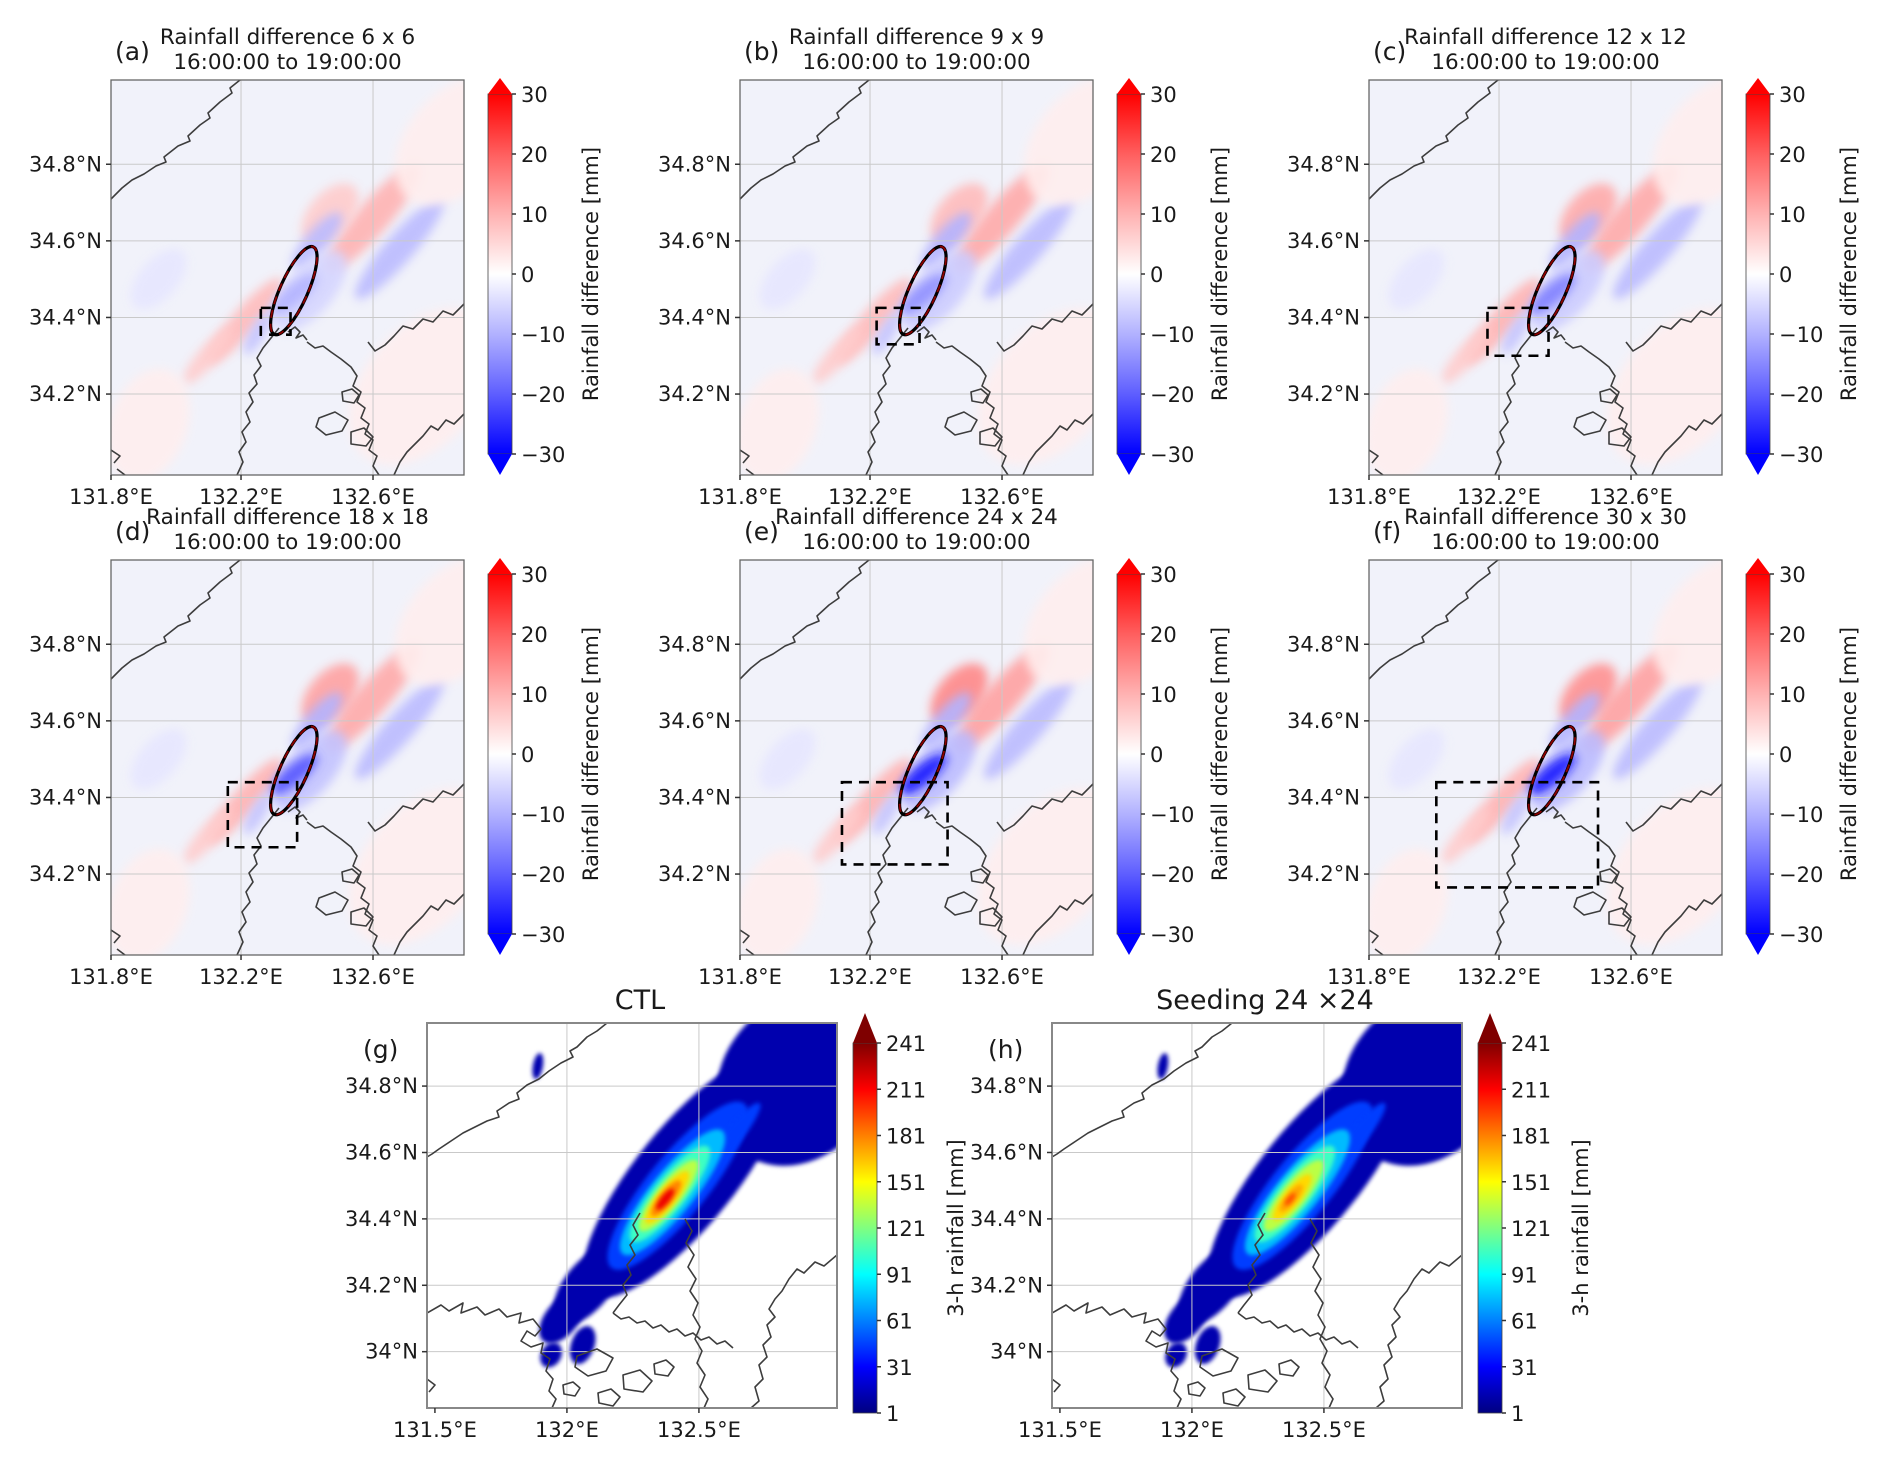 The width and height of the screenshot is (1892, 1474). Describe the element at coordinates (1005, 1049) in the screenshot. I see `panel-letter: (h)` at that location.